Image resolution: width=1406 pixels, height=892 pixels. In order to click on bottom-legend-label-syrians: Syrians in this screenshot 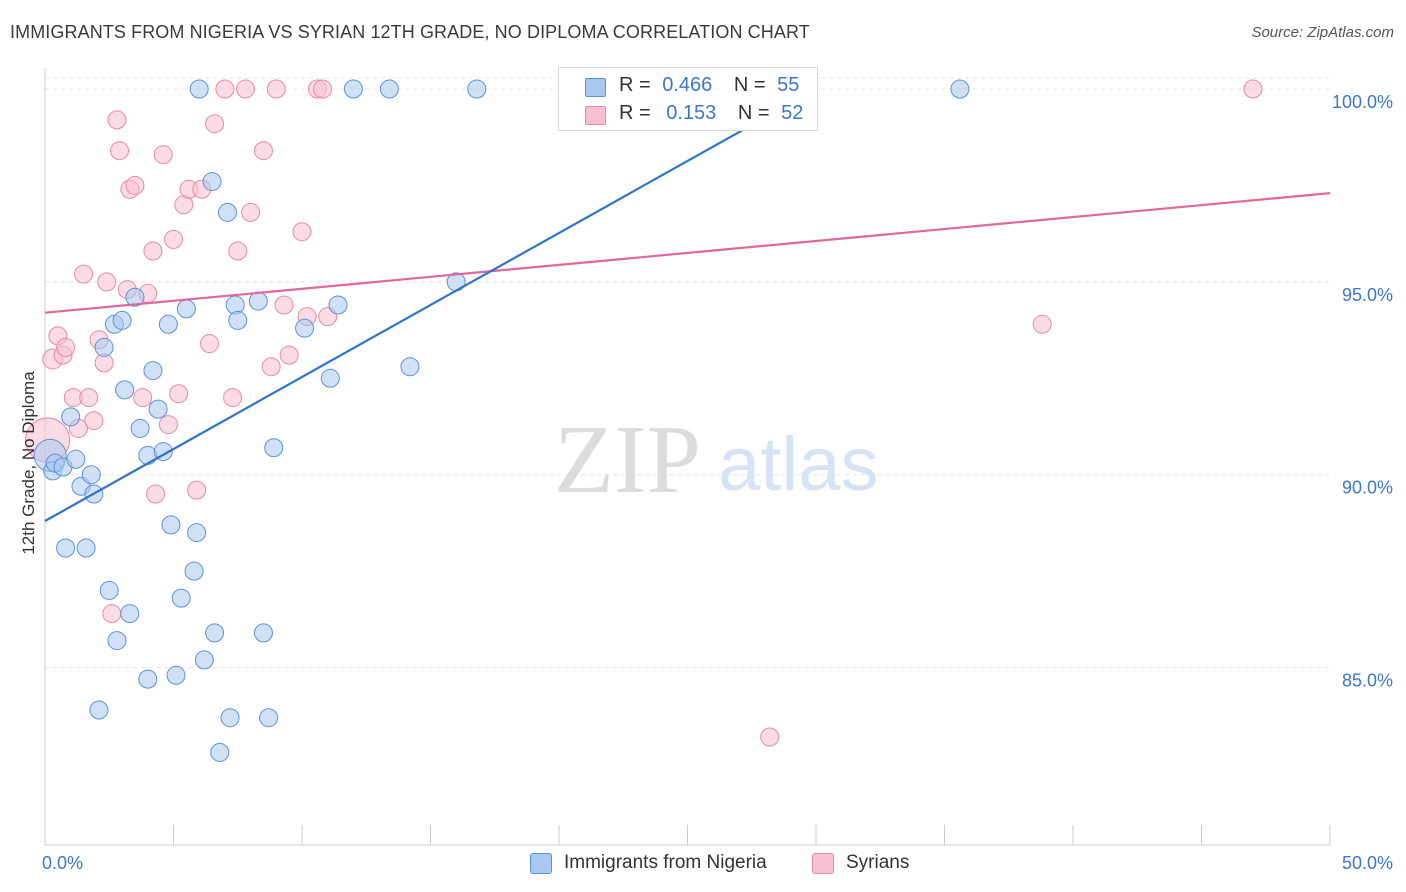, I will do `click(878, 862)`.